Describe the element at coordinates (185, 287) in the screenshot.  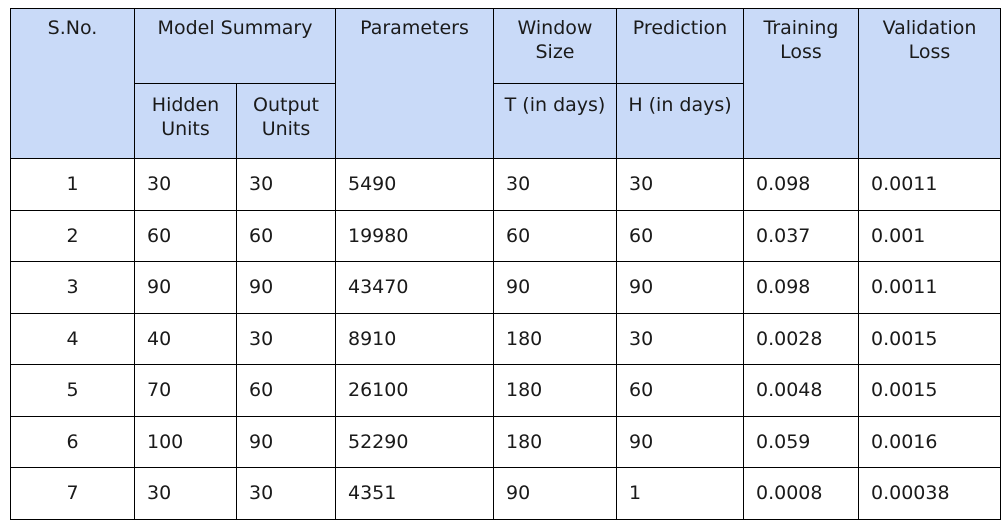
I see `cell-hidden-units: 90` at that location.